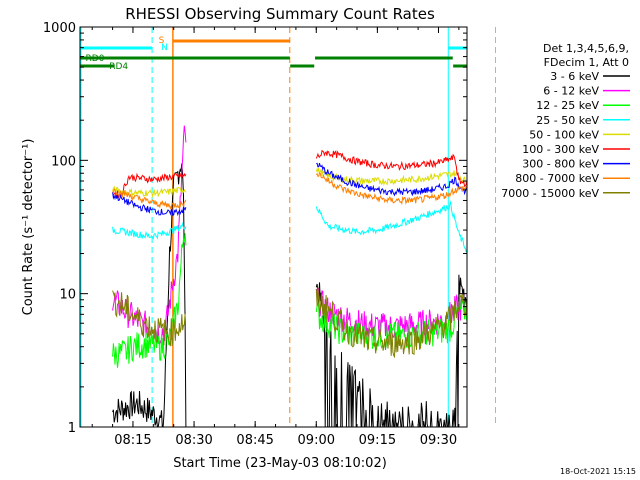  Describe the element at coordinates (564, 134) in the screenshot. I see `legend-entry-label: 50 - 100 keV` at that location.